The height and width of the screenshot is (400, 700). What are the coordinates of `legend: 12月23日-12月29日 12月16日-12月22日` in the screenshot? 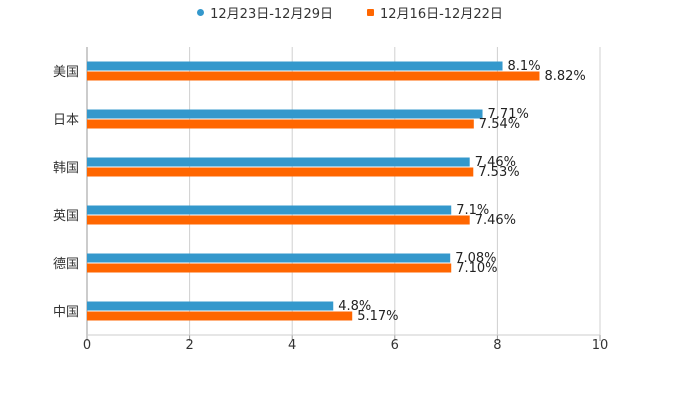 It's located at (350, 12).